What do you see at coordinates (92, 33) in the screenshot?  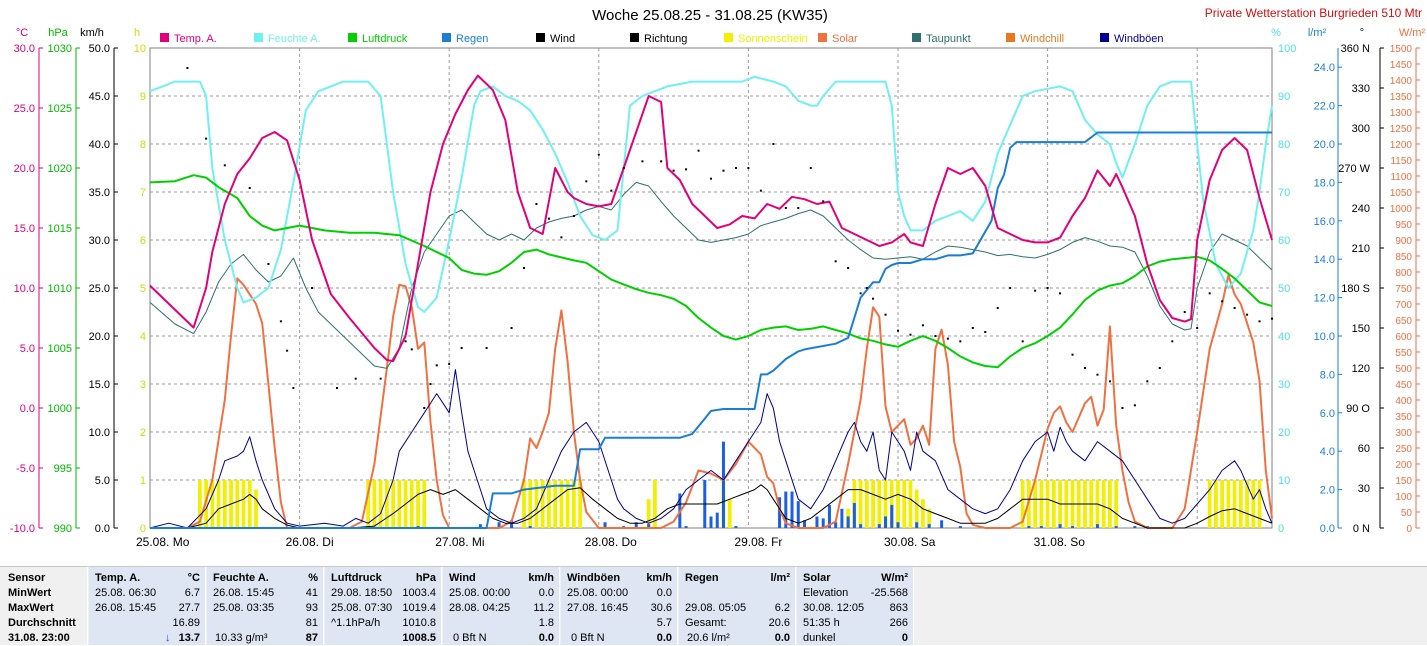 I see `axis-unit-wind: km/h` at bounding box center [92, 33].